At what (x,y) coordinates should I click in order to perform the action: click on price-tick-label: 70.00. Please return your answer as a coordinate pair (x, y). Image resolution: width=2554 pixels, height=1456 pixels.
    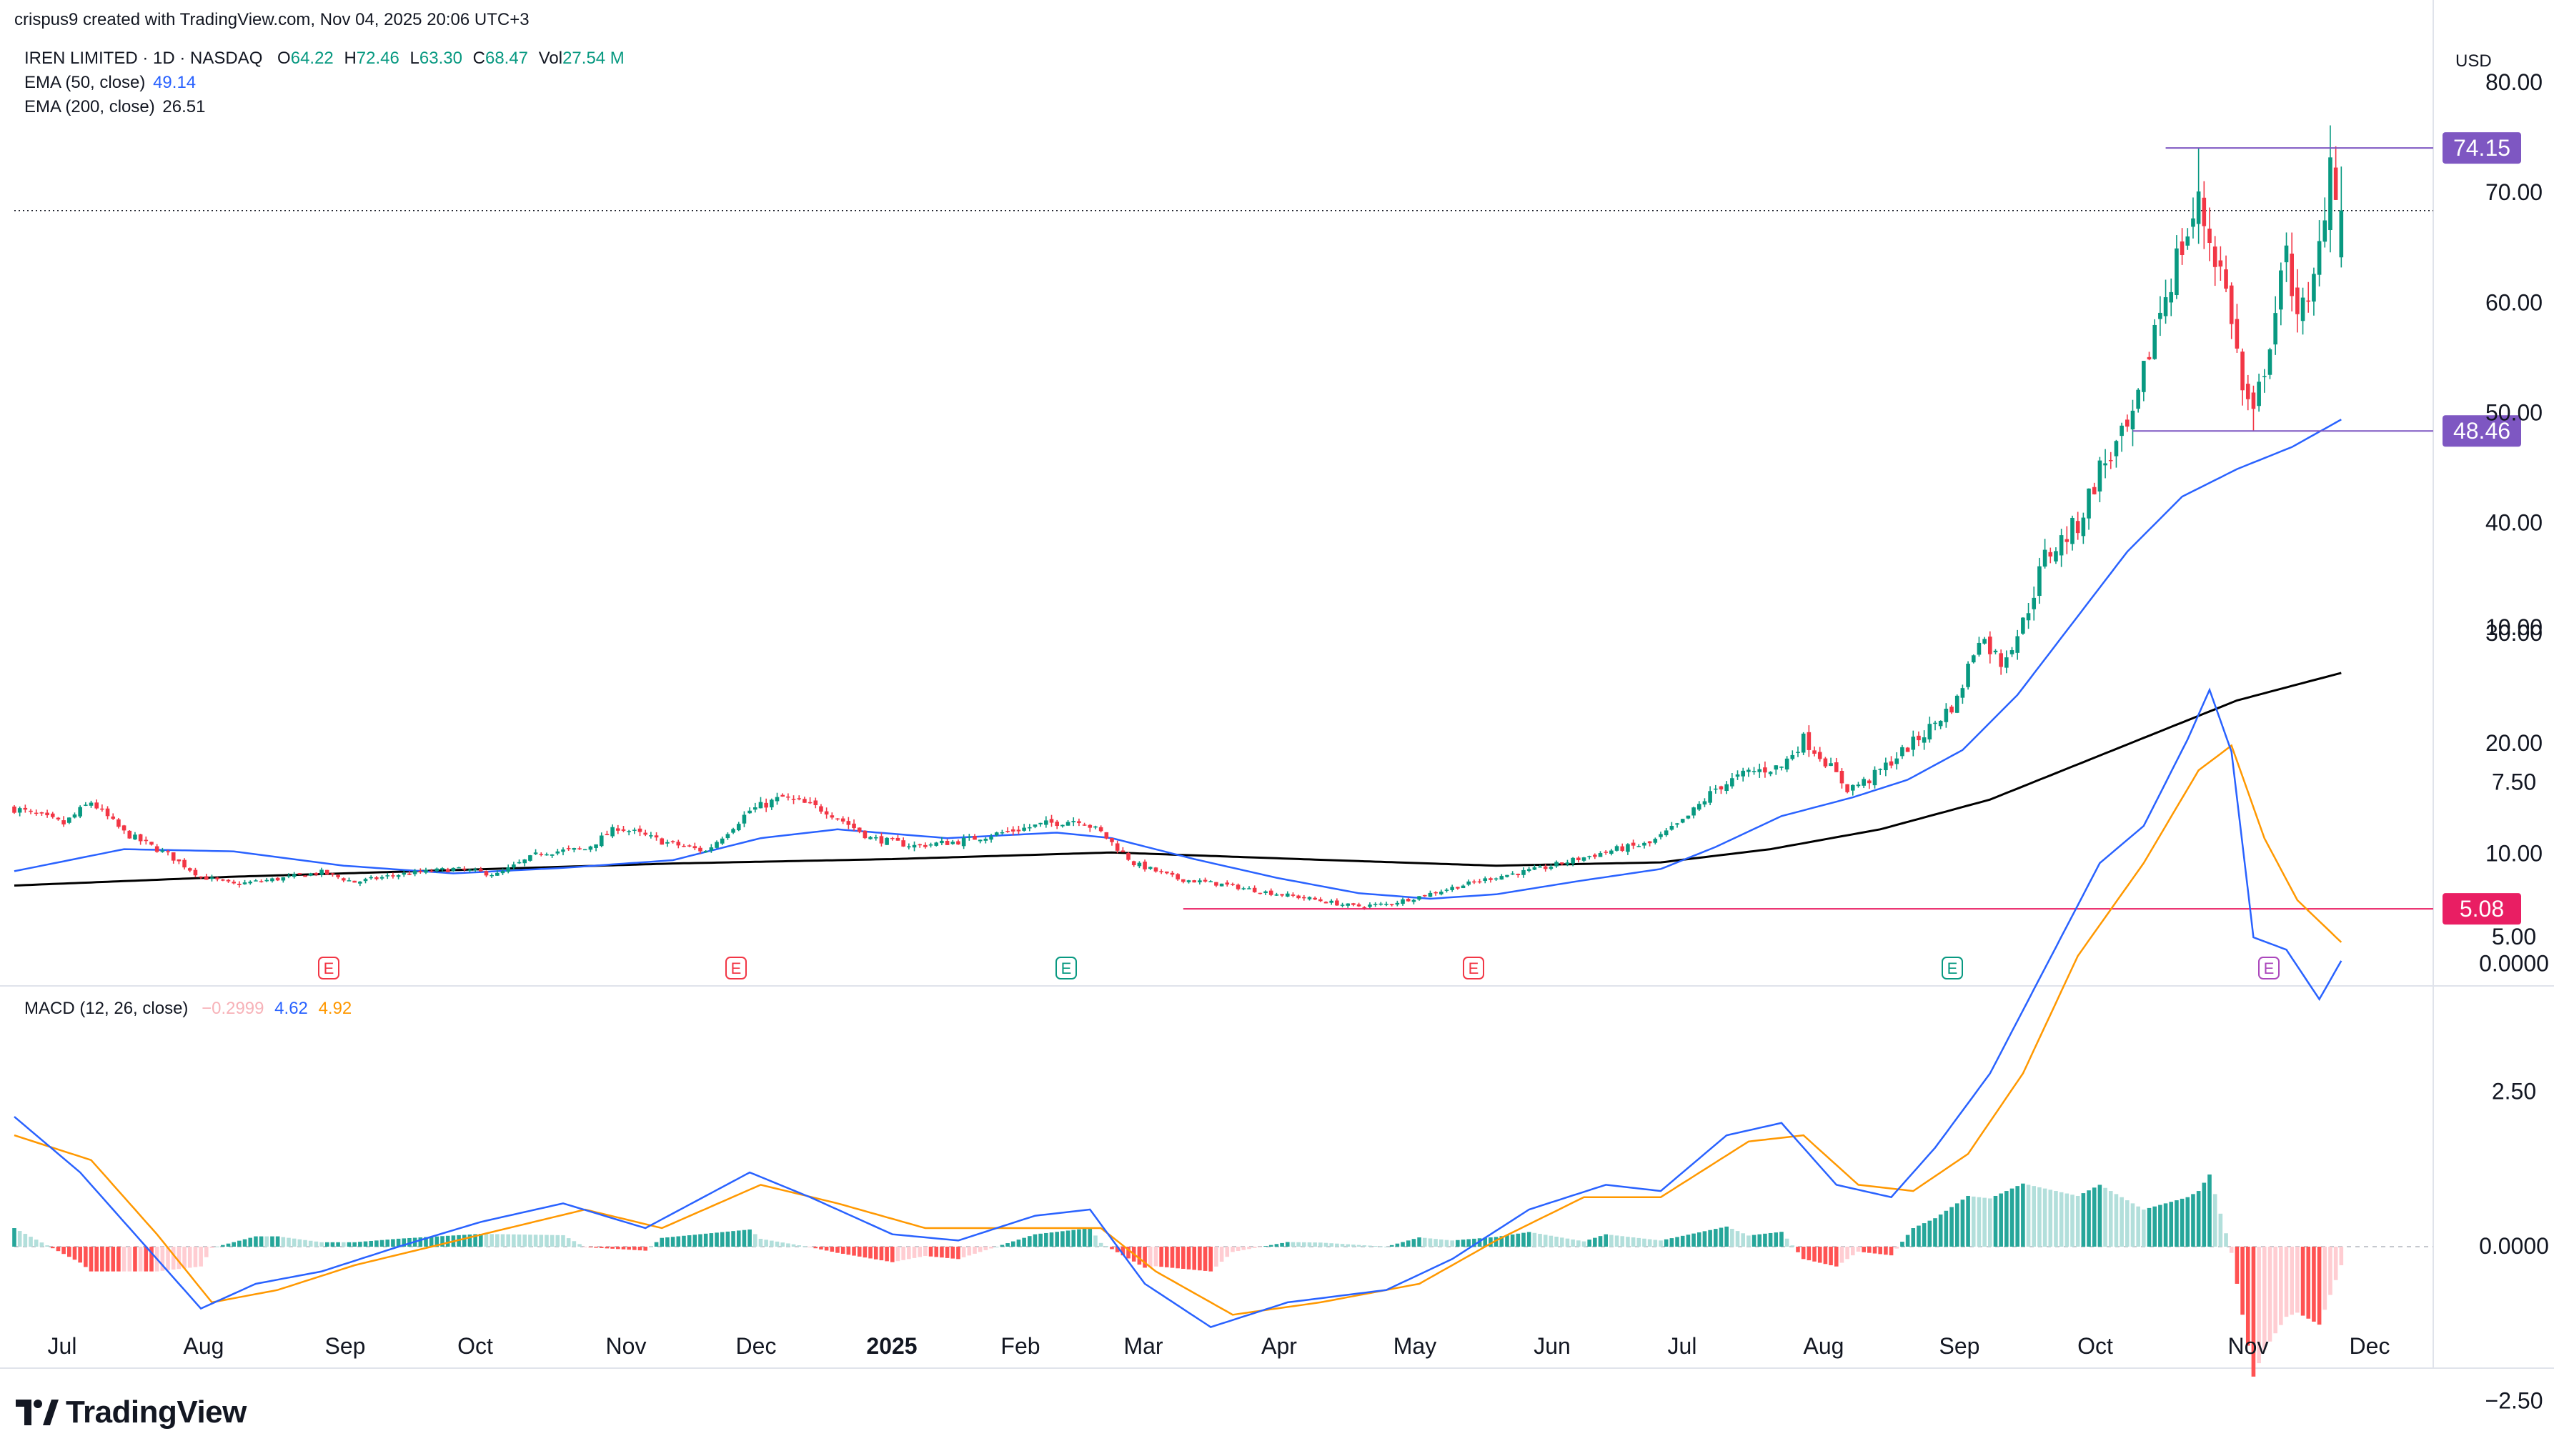
    Looking at the image, I should click on (2514, 192).